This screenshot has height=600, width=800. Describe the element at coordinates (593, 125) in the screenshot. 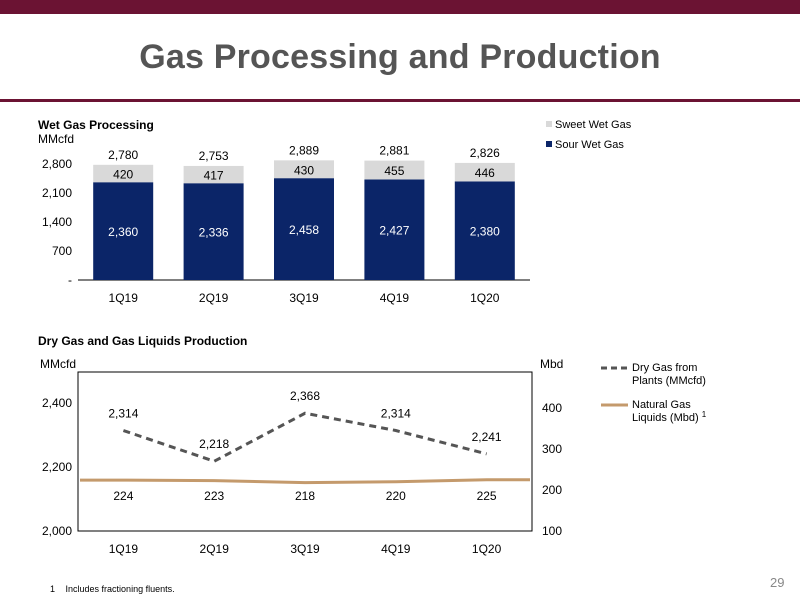

I see `chart1-legend-label: Sweet Wet Gas` at that location.